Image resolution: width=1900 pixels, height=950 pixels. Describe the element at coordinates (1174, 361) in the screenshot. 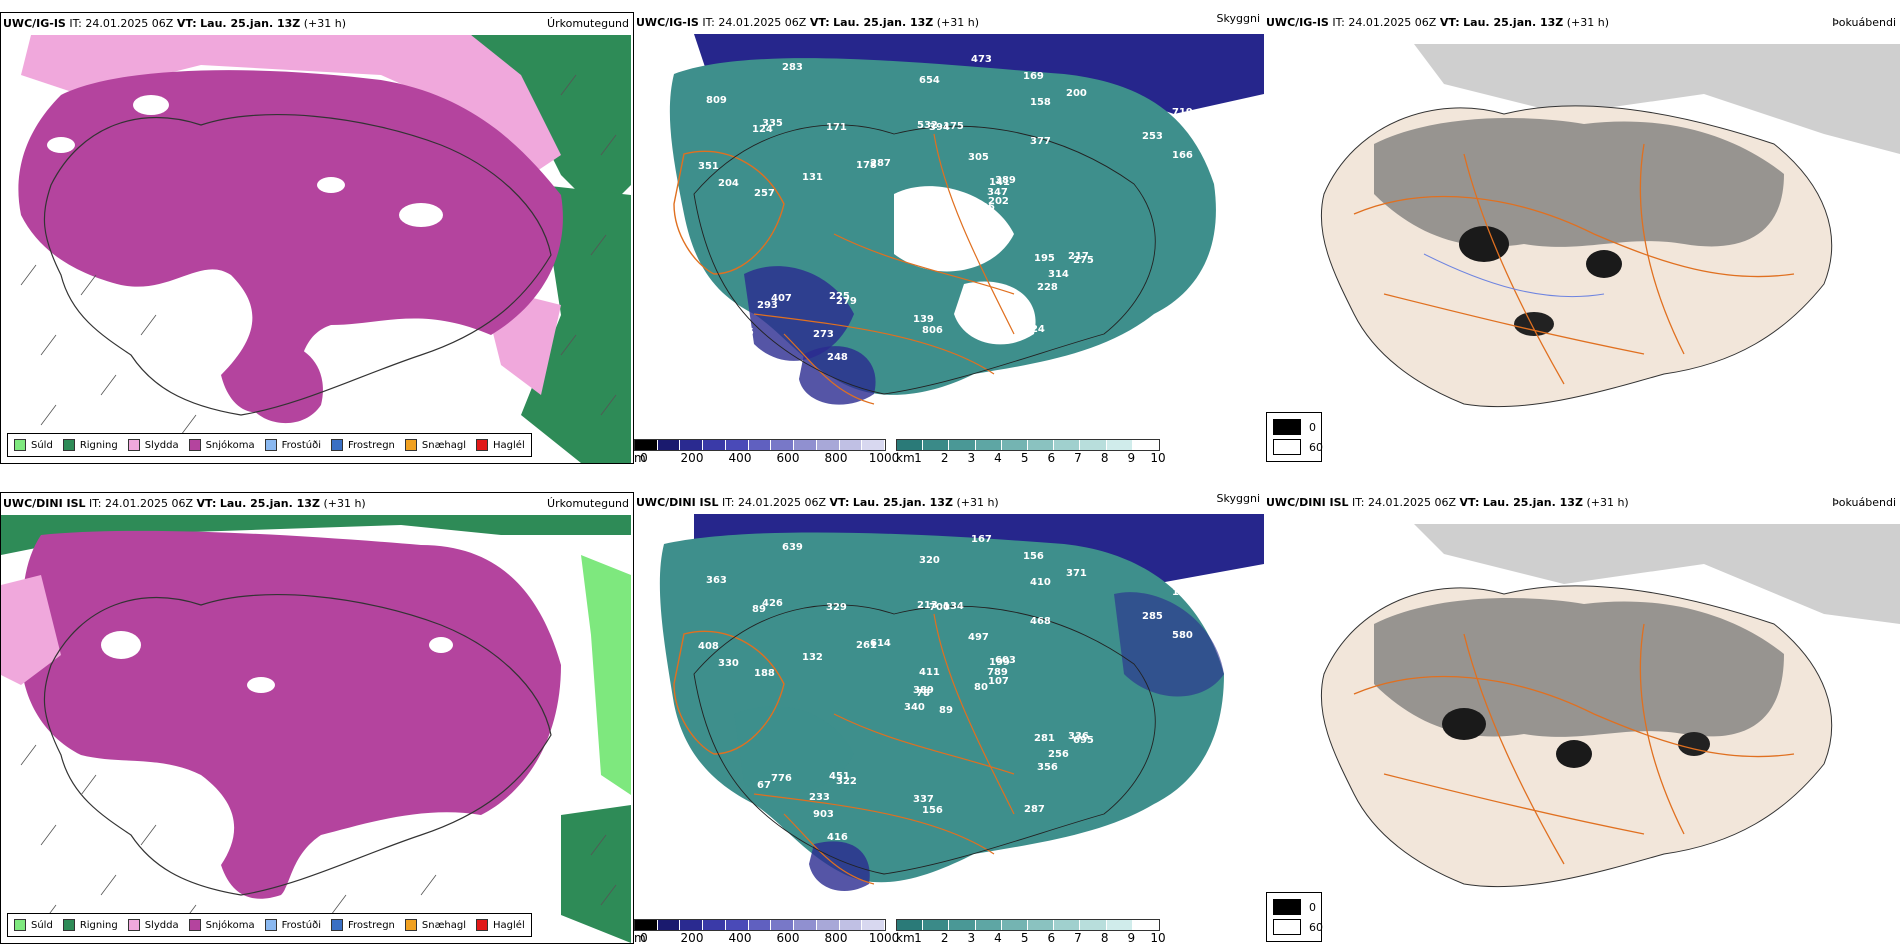

I see `cloud-base-value-label: 343` at that location.